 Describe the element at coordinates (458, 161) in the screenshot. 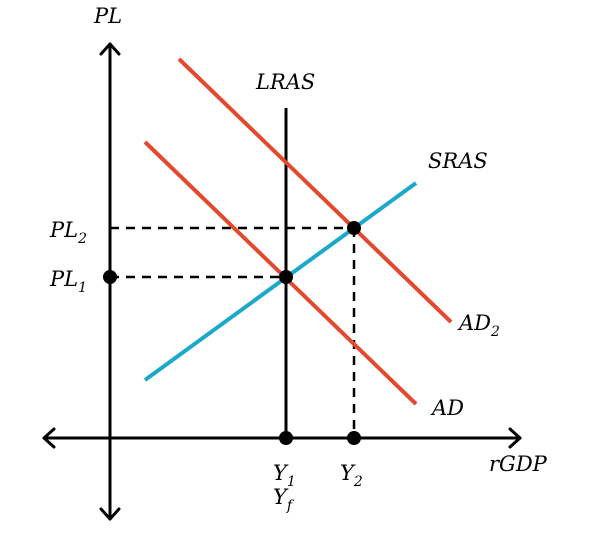

I see `sras-label: SRAS` at that location.